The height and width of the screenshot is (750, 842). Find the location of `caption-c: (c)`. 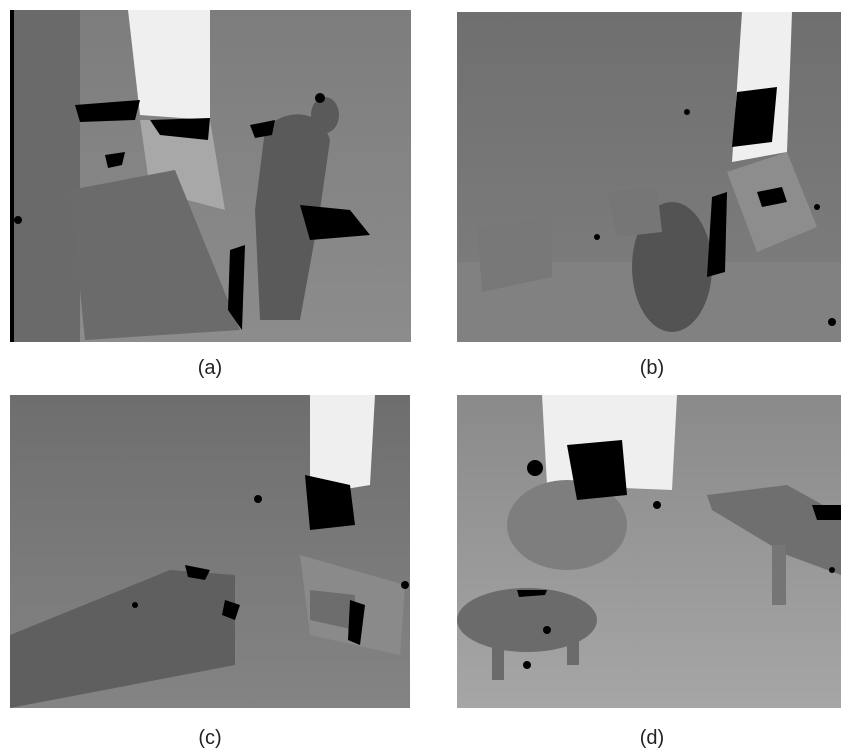

caption-c: (c) is located at coordinates (210, 738).